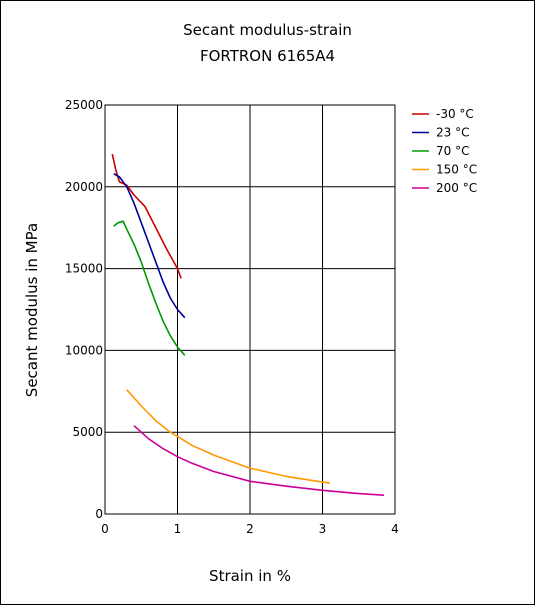 This screenshot has height=605, width=535. Describe the element at coordinates (84, 269) in the screenshot. I see `y-tick-label: 15000` at that location.